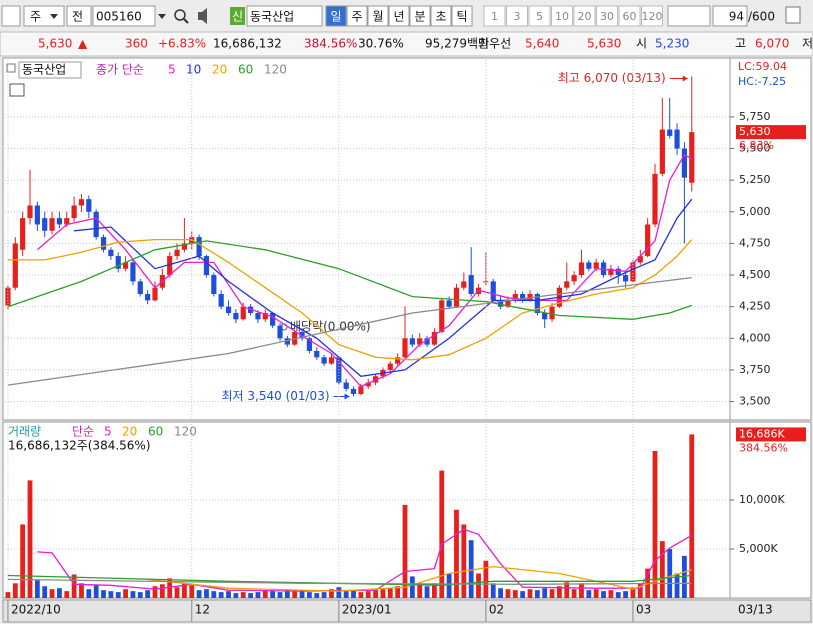 This screenshot has width=813, height=624. Describe the element at coordinates (755, 116) in the screenshot. I see `y-tick-label: 5,750` at that location.